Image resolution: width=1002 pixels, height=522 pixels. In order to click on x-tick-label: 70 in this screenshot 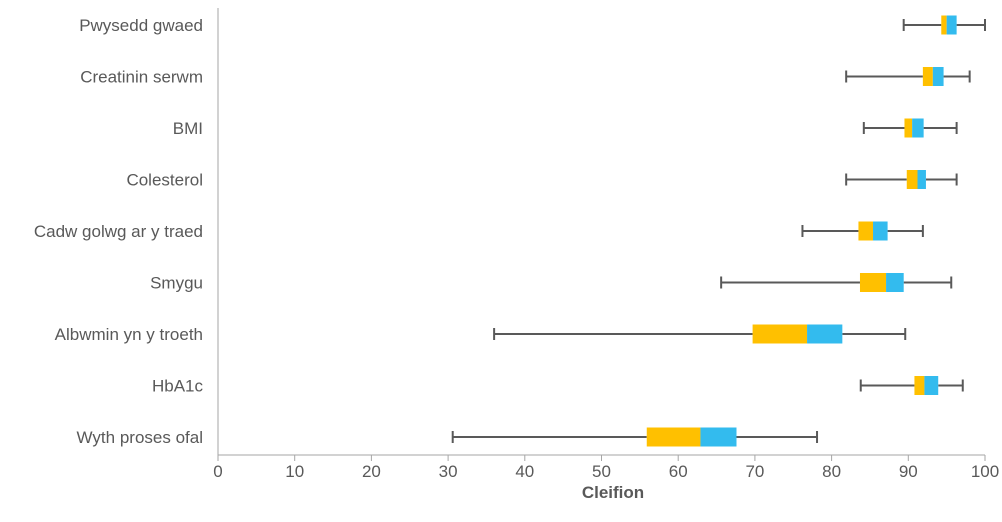, I will do `click(754, 471)`.